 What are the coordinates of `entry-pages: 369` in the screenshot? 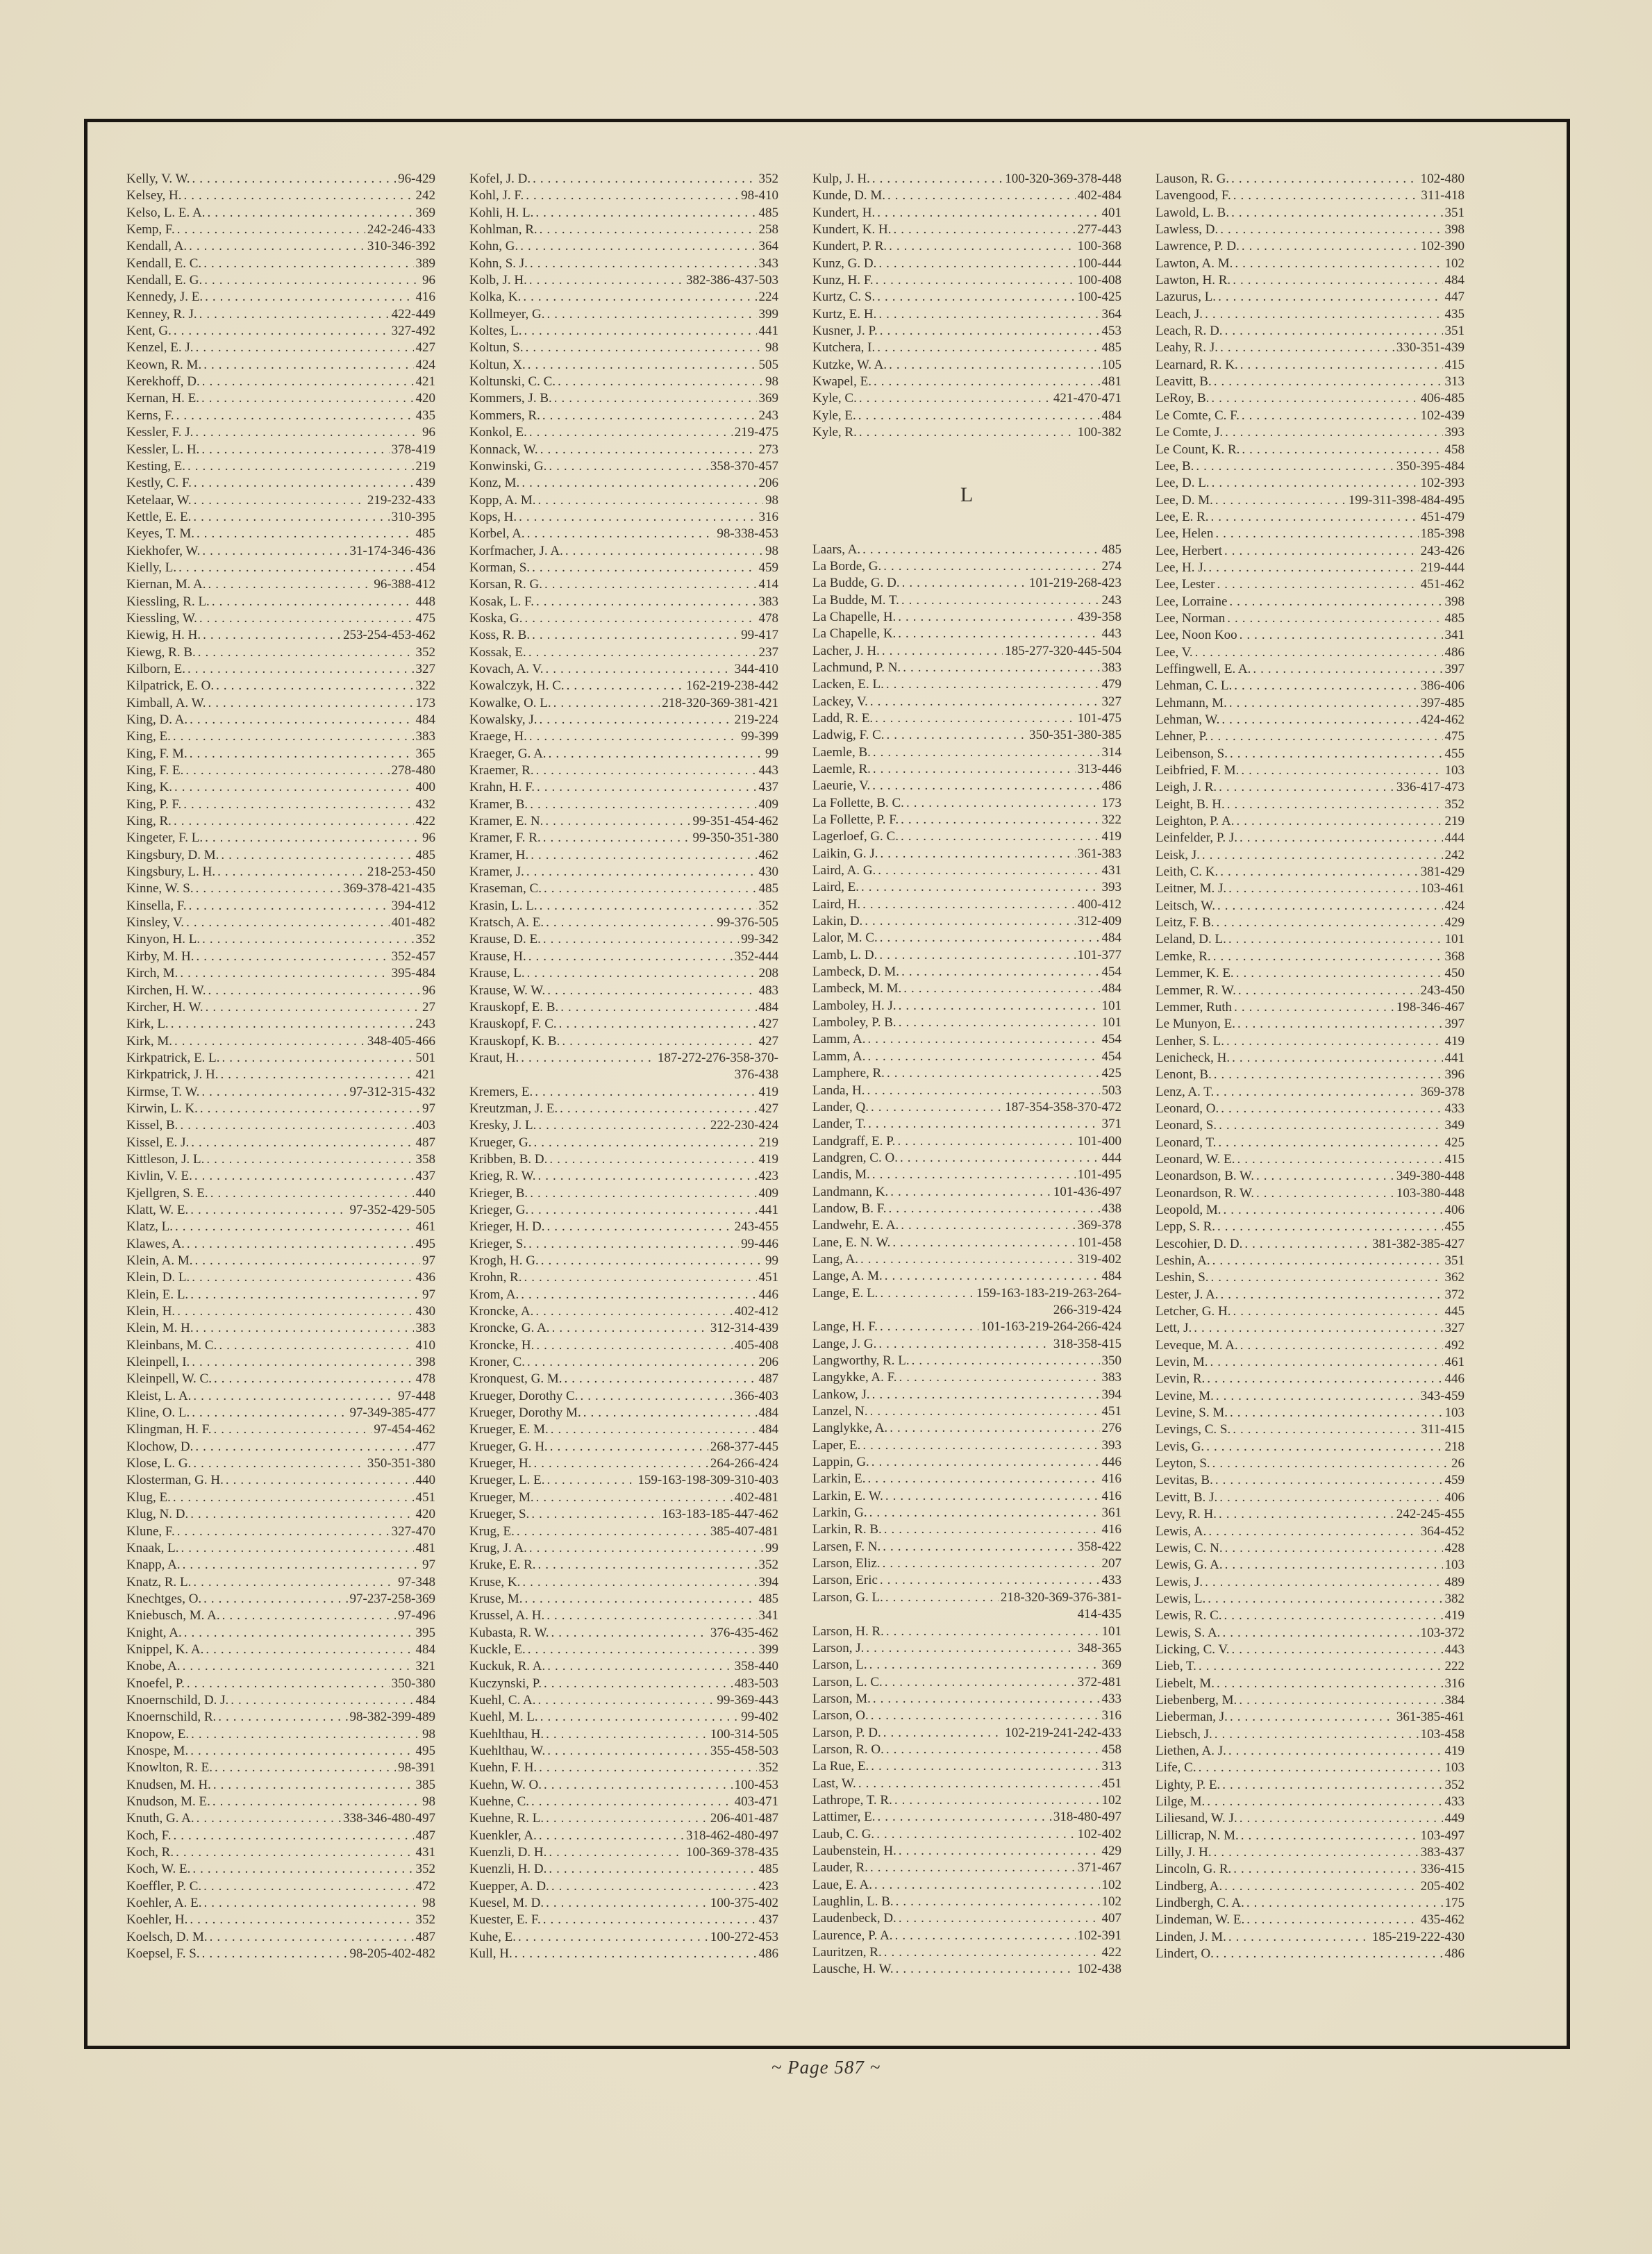 It's located at (425, 213).